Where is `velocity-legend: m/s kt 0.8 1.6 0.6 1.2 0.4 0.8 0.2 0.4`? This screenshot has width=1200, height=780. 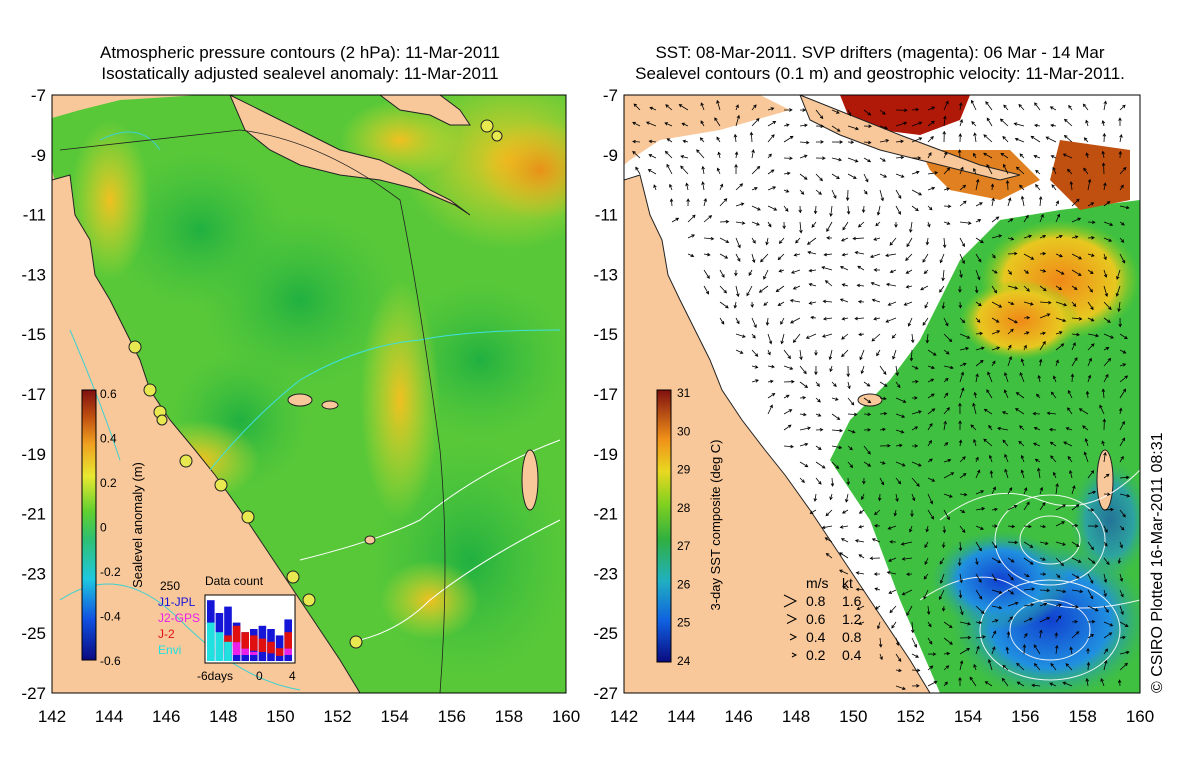 velocity-legend: m/s kt 0.8 1.6 0.6 1.2 0.4 0.8 0.2 0.4 is located at coordinates (822, 619).